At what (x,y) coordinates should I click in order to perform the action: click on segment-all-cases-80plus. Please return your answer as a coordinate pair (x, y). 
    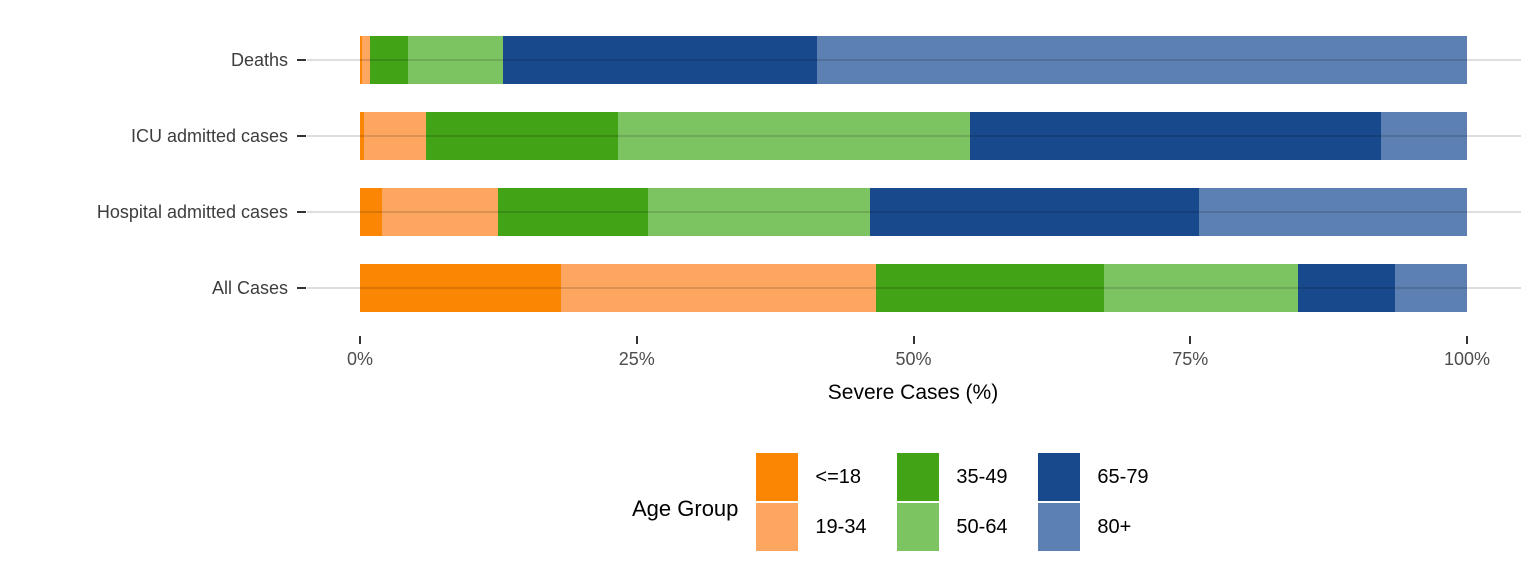
    Looking at the image, I should click on (1431, 288).